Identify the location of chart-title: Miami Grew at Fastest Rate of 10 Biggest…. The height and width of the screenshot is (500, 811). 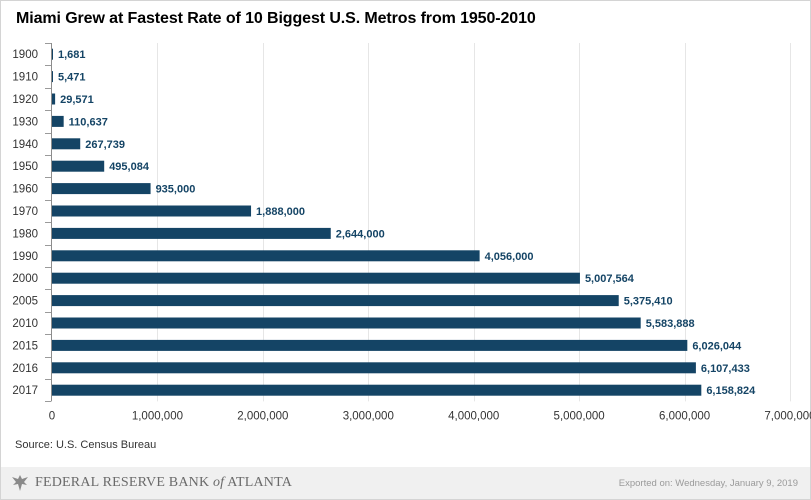
(276, 18).